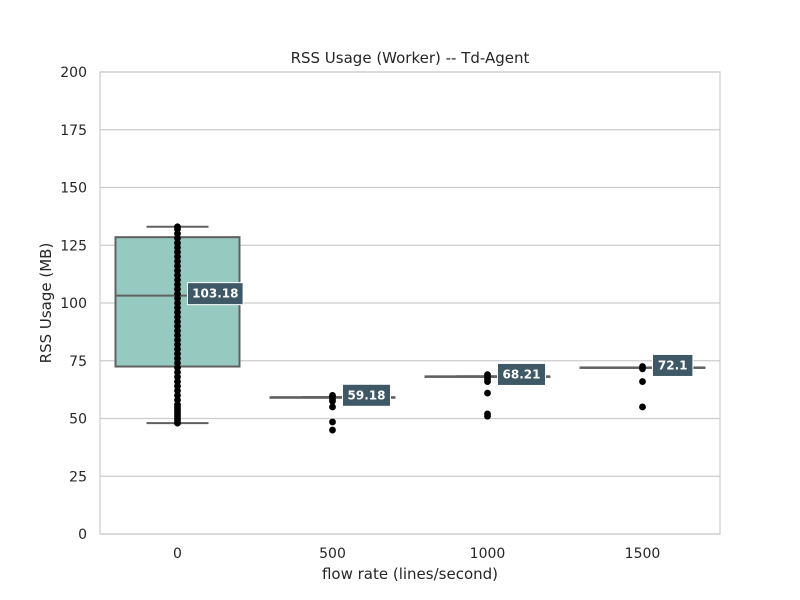 The width and height of the screenshot is (800, 600). Describe the element at coordinates (410, 58) in the screenshot. I see `chart-title: RSS Usage (Worker) -- Td-Agent` at that location.